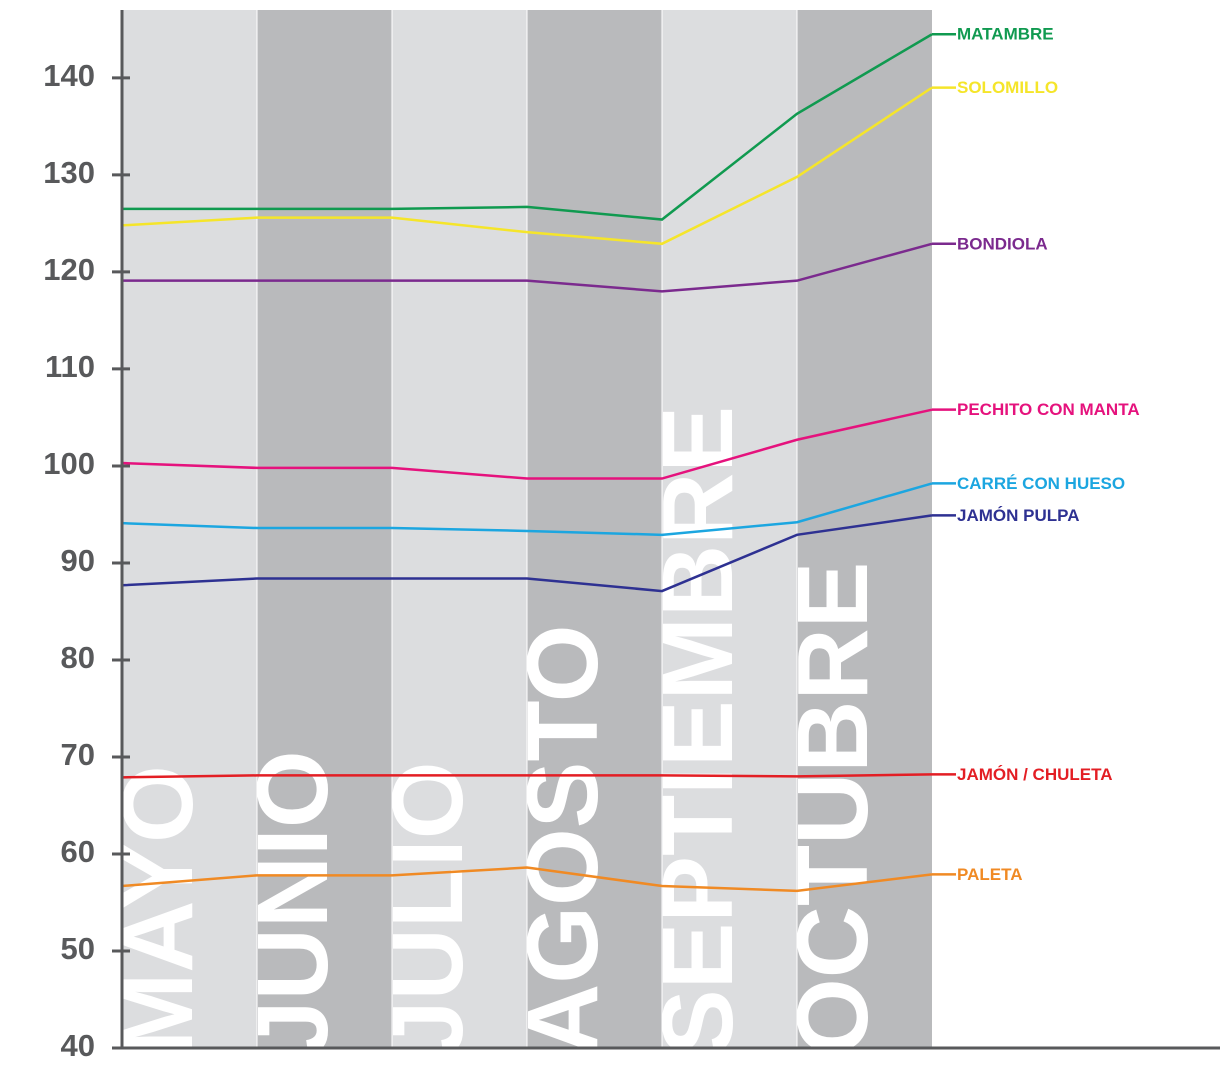 The width and height of the screenshot is (1225, 1068). I want to click on legend-label: BONDIOLA, so click(1002, 243).